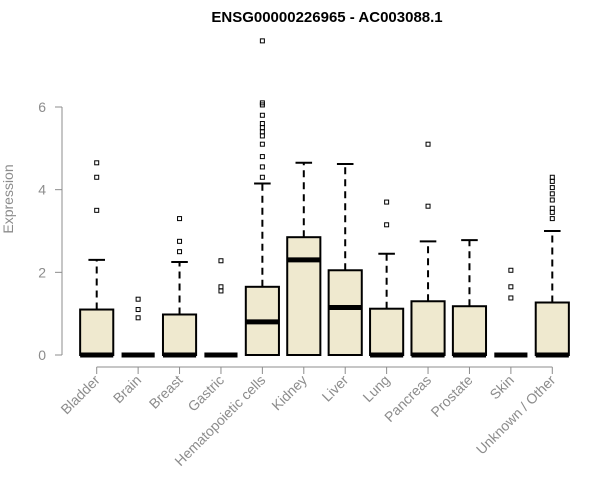 The width and height of the screenshot is (600, 500). I want to click on y-tick-label: 0, so click(42, 355).